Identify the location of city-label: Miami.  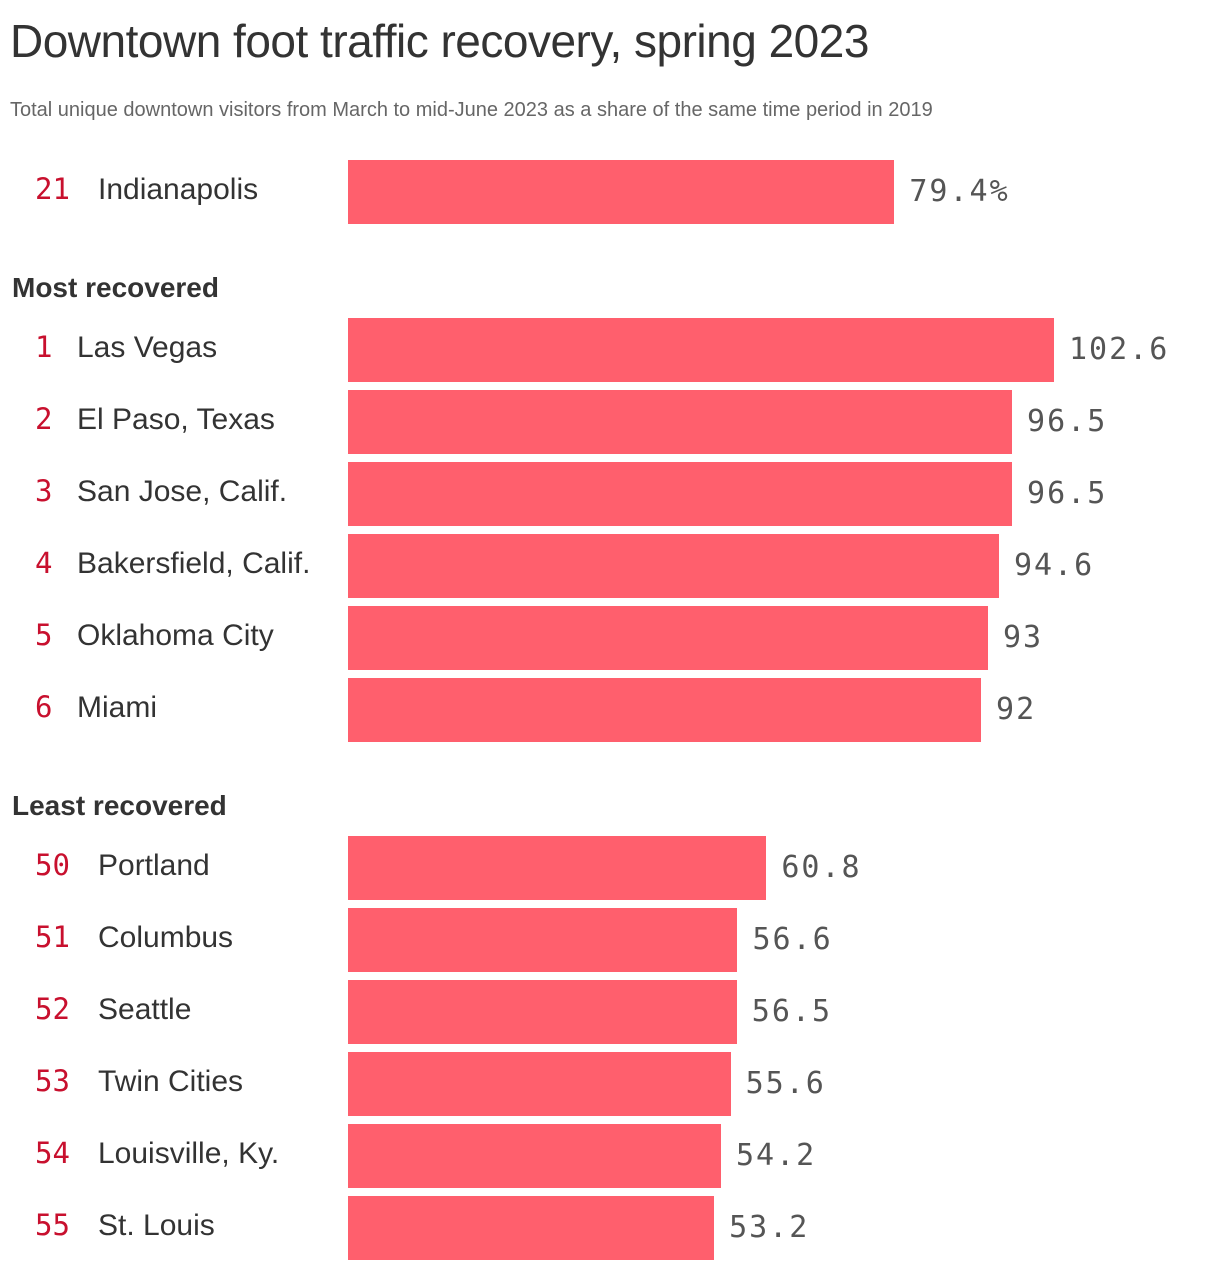
(117, 707).